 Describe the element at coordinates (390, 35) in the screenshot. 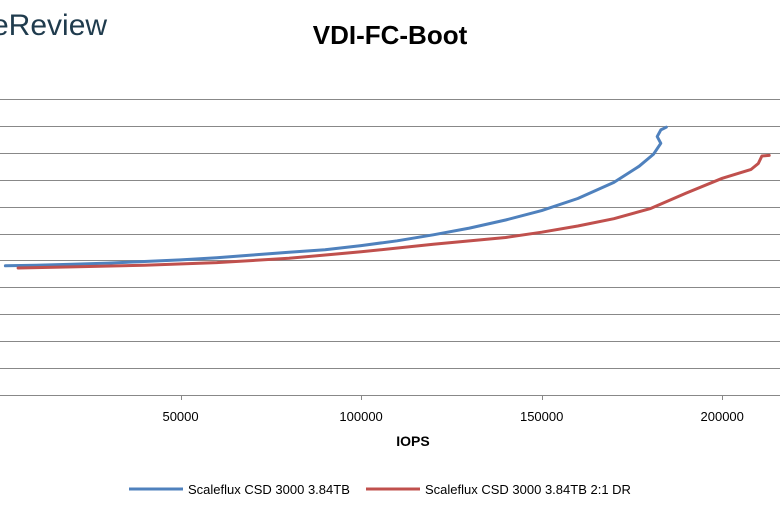

I see `chart-title: VDI-FC-Boot` at that location.